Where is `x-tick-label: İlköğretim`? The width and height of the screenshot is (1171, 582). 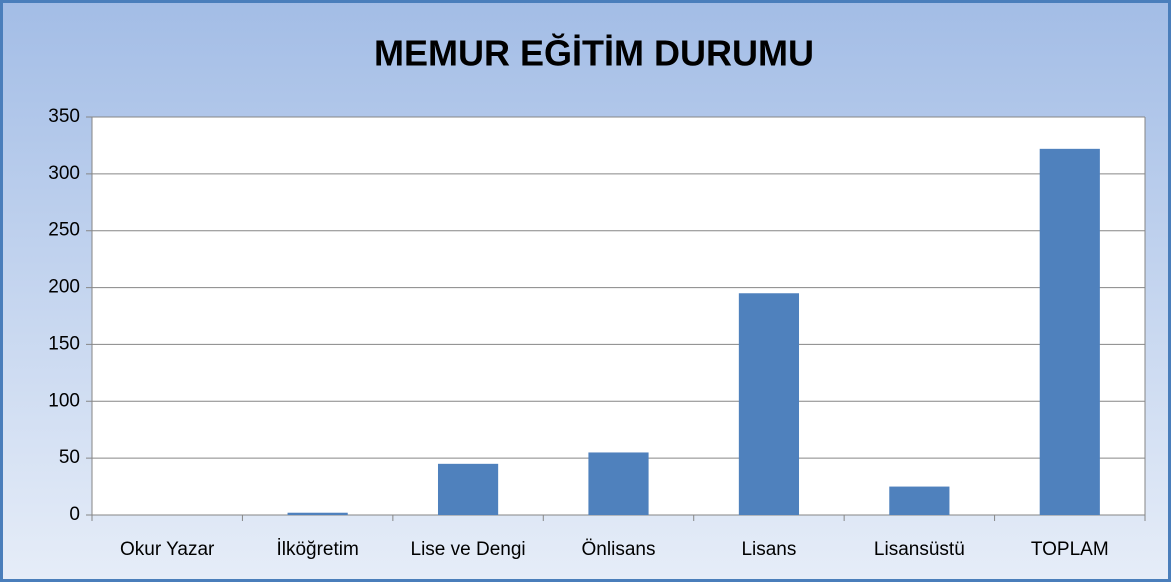 x-tick-label: İlköğretim is located at coordinates (317, 549).